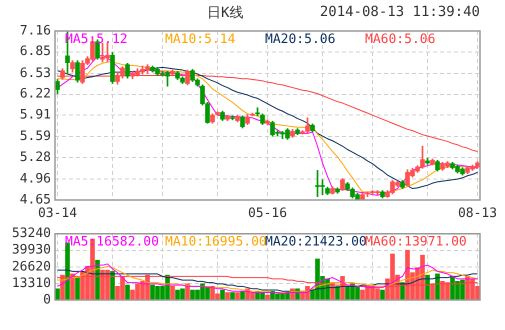 Image resolution: width=505 pixels, height=330 pixels. What do you see at coordinates (31, 234) in the screenshot?
I see `y-tick-label: 53240` at bounding box center [31, 234].